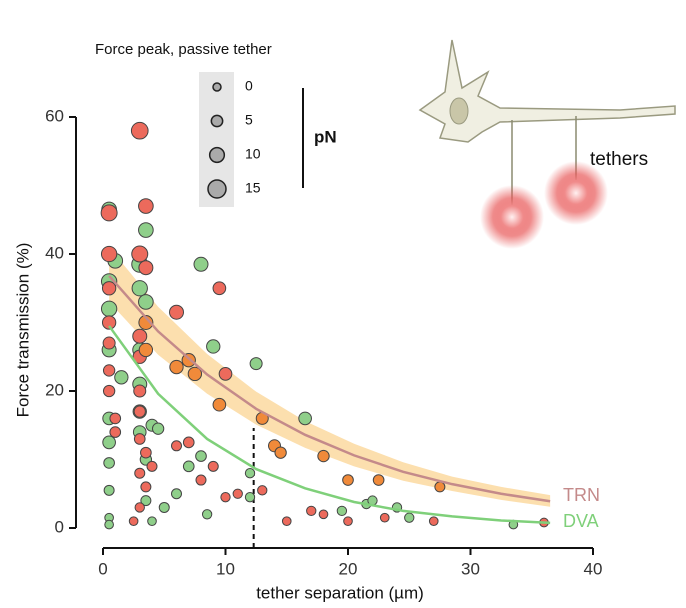 The width and height of the screenshot is (686, 608). I want to click on y-tick-label: 20, so click(54, 389).